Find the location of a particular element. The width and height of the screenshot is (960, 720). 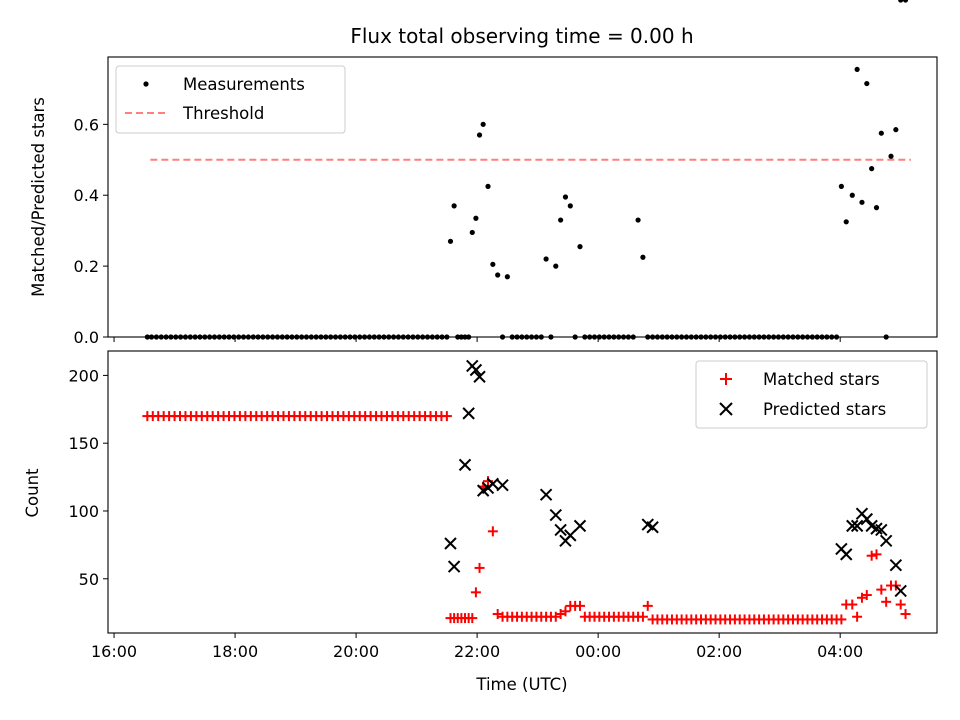

counts-y-axis: 50 100 150 200 is located at coordinates (88, 477).